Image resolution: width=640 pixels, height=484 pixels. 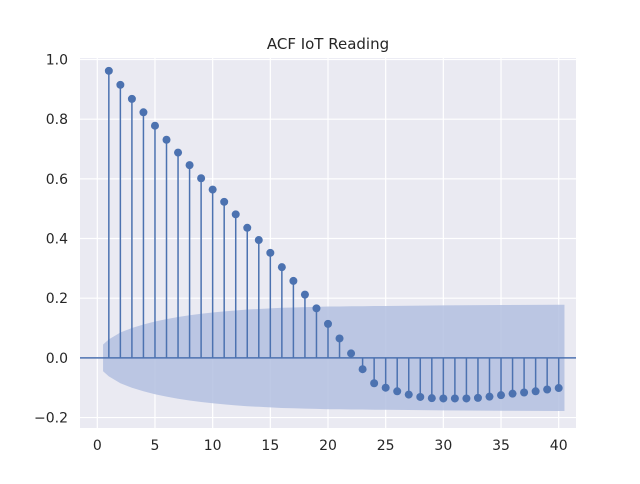 What do you see at coordinates (97, 446) in the screenshot?
I see `x-tick-label: 0` at bounding box center [97, 446].